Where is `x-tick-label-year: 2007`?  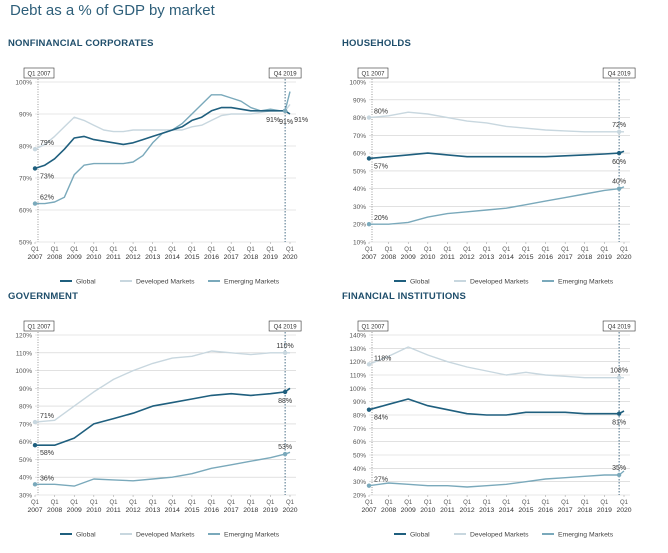
x-tick-label-year: 2007 is located at coordinates (368, 510).